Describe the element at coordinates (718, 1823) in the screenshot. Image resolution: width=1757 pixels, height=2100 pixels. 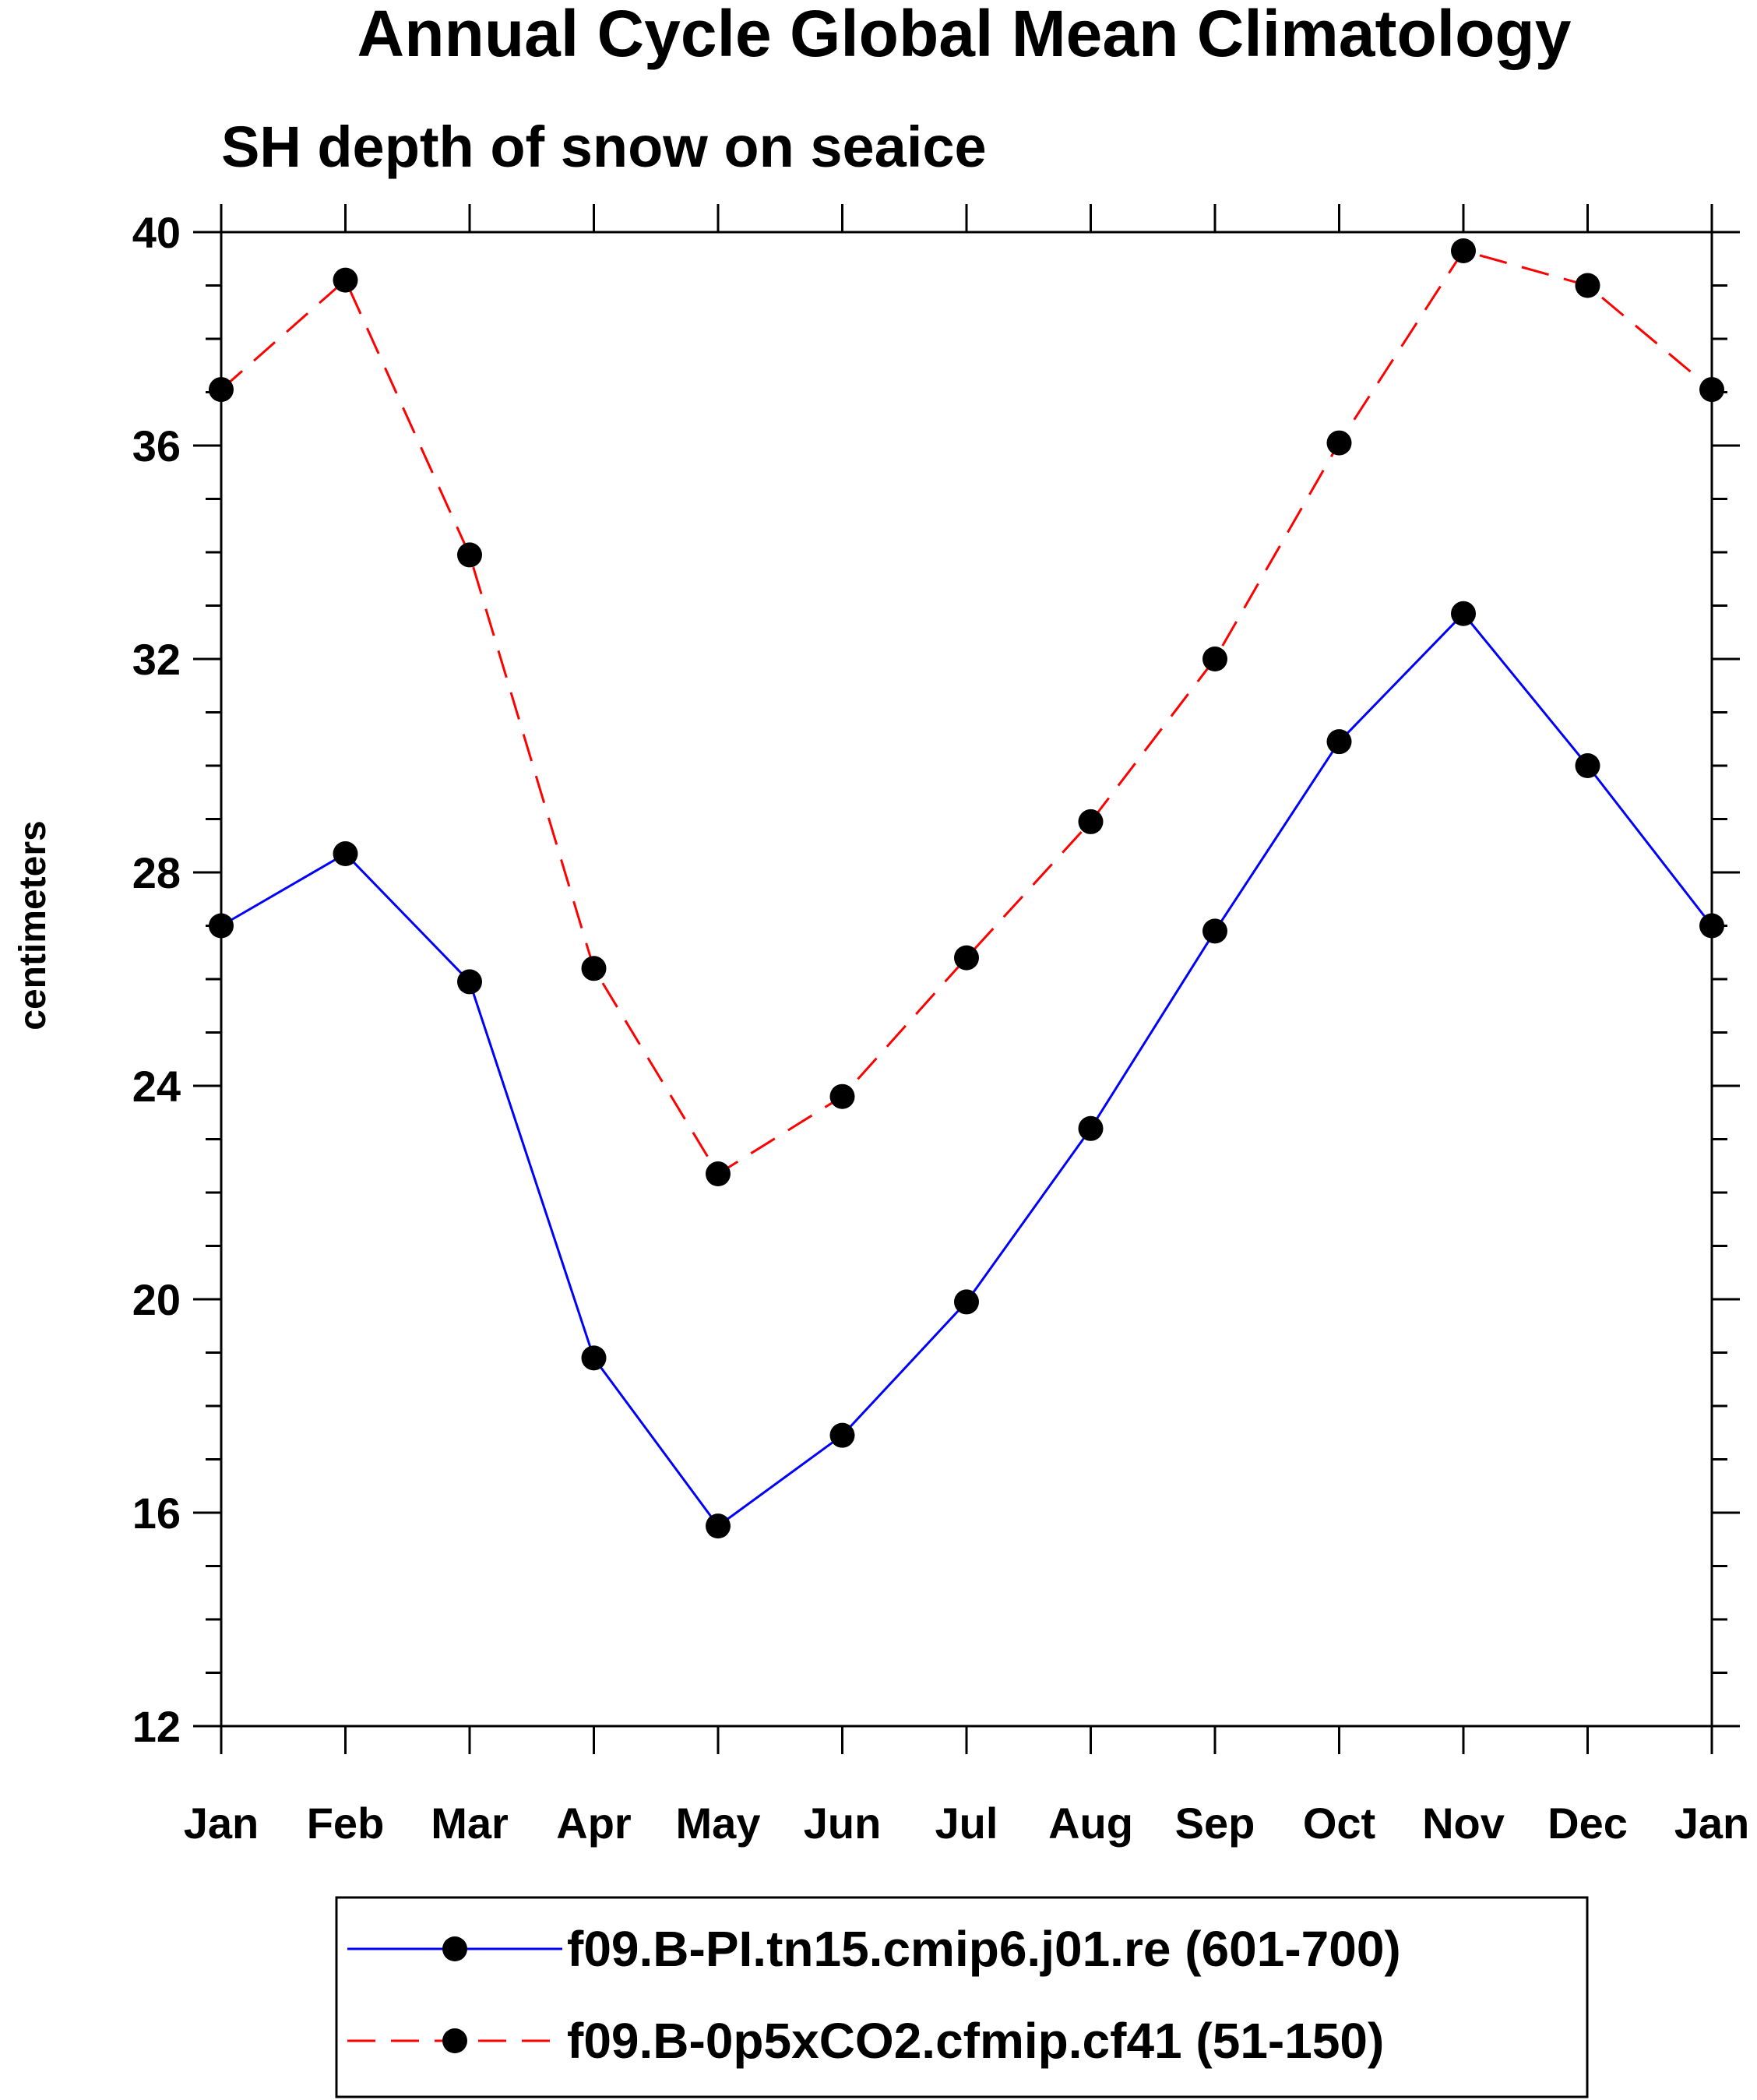
I see `x-tick-label: May` at that location.